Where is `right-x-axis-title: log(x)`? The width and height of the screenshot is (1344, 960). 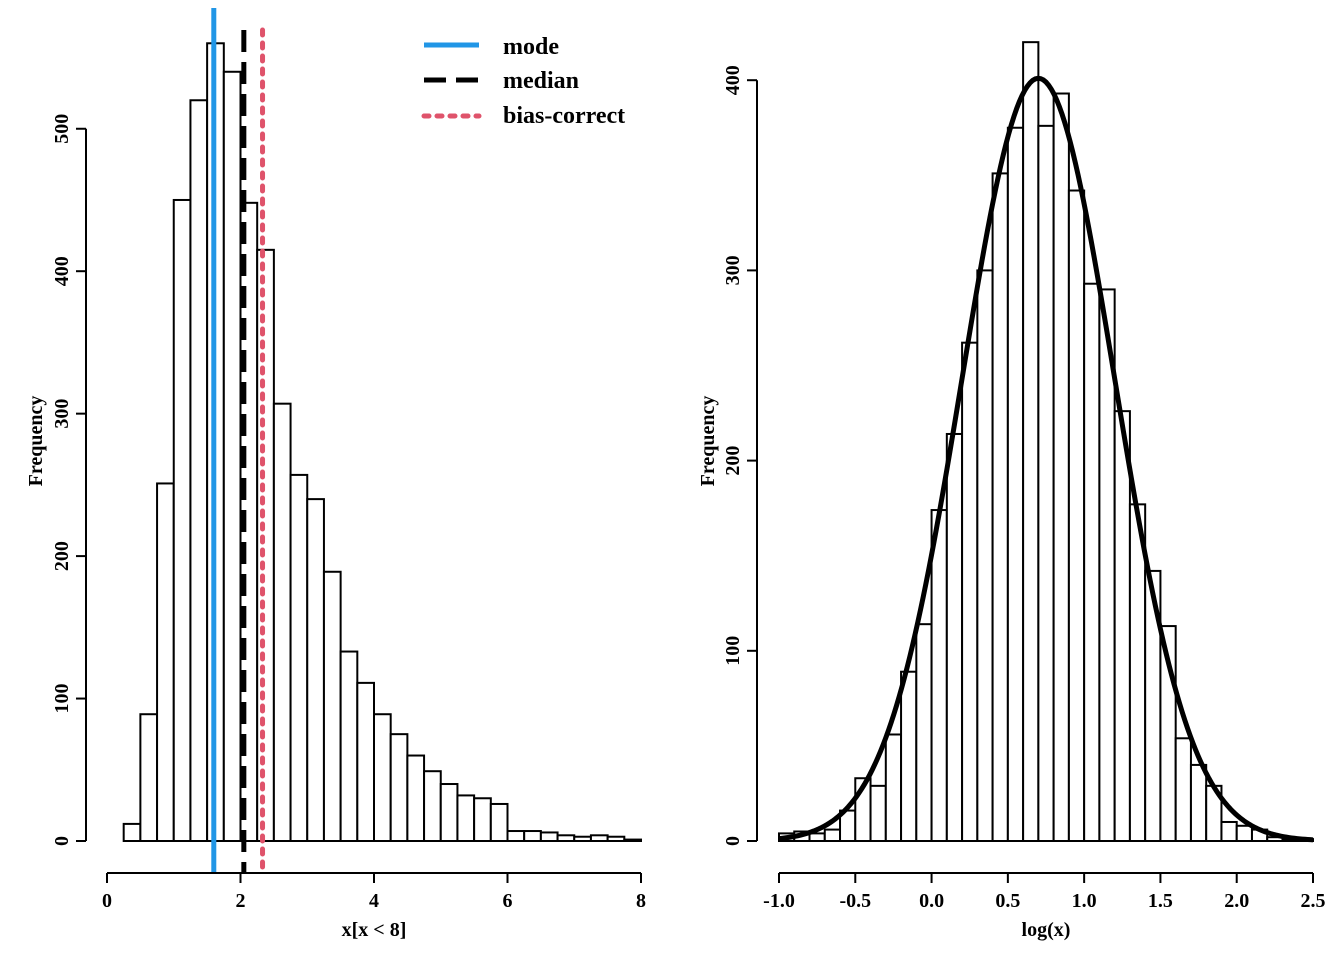
right-x-axis-title: log(x) is located at coordinates (1046, 930).